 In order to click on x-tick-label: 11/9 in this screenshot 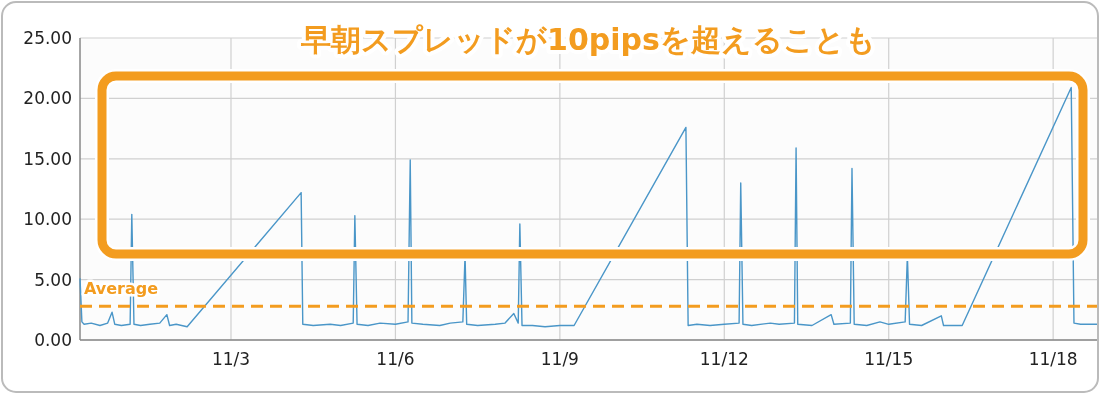, I will do `click(559, 359)`.